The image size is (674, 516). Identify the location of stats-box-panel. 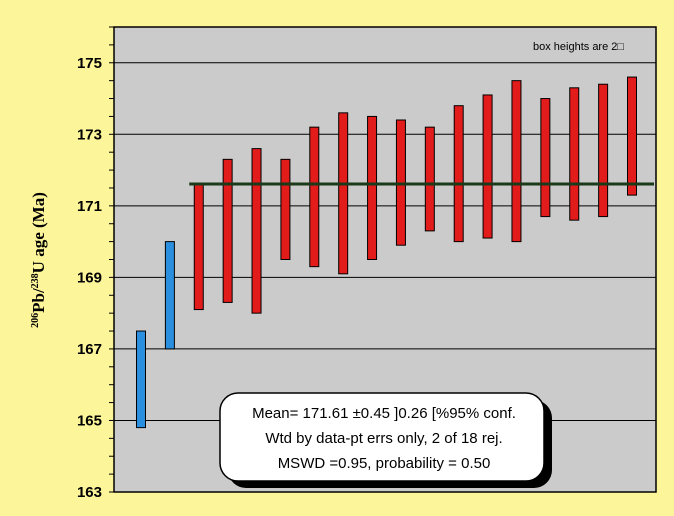
(382, 437).